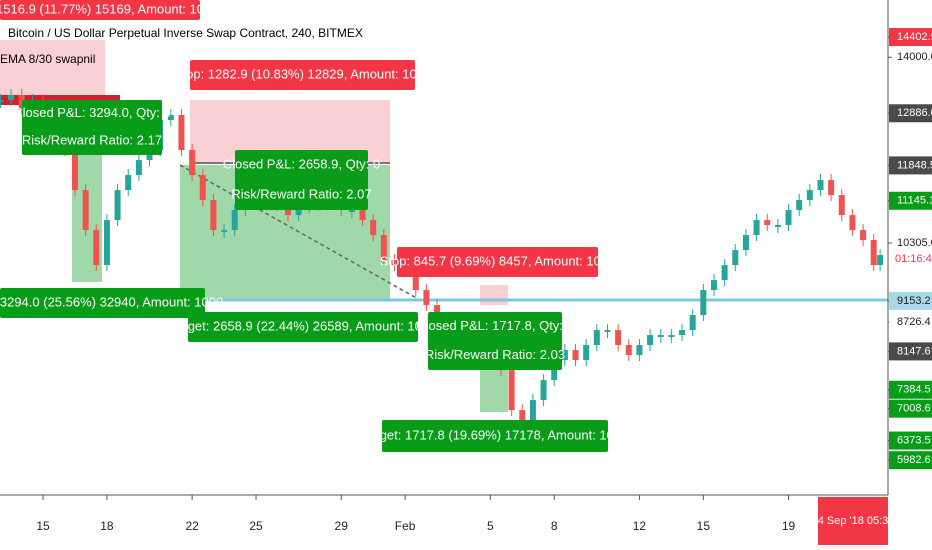 The image size is (932, 550). Describe the element at coordinates (914, 460) in the screenshot. I see `y-tick-label: 5982.6` at that location.